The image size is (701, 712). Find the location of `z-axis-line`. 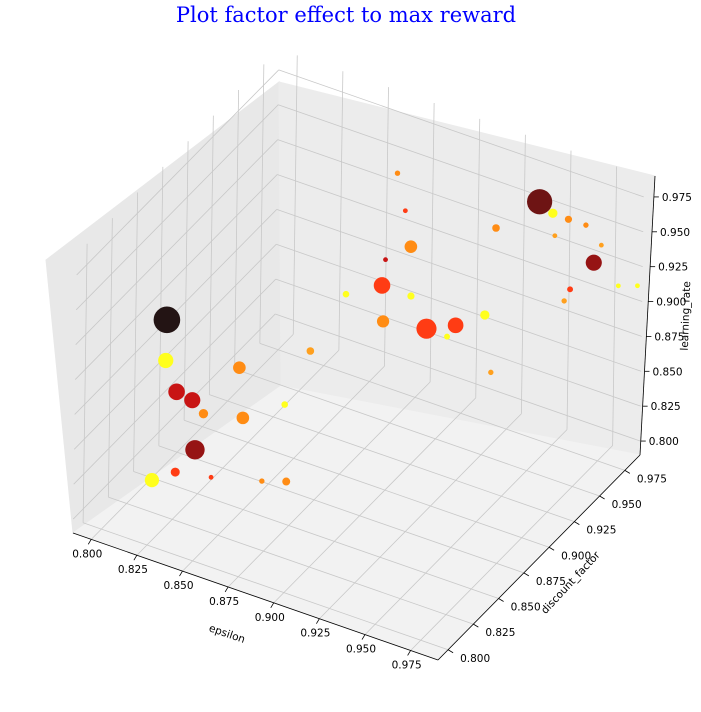

z-axis-line is located at coordinates (647, 315).